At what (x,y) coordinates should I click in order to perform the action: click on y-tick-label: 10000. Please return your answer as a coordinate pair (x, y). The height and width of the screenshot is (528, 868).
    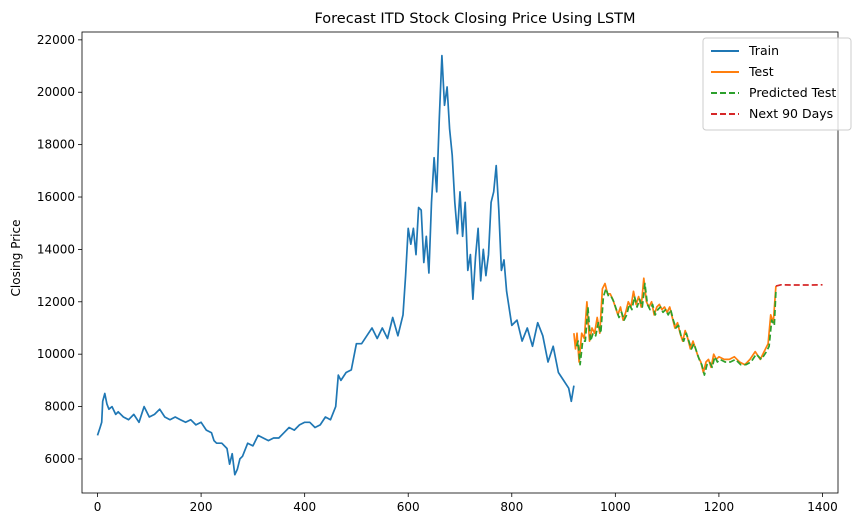
    Looking at the image, I should click on (56, 354).